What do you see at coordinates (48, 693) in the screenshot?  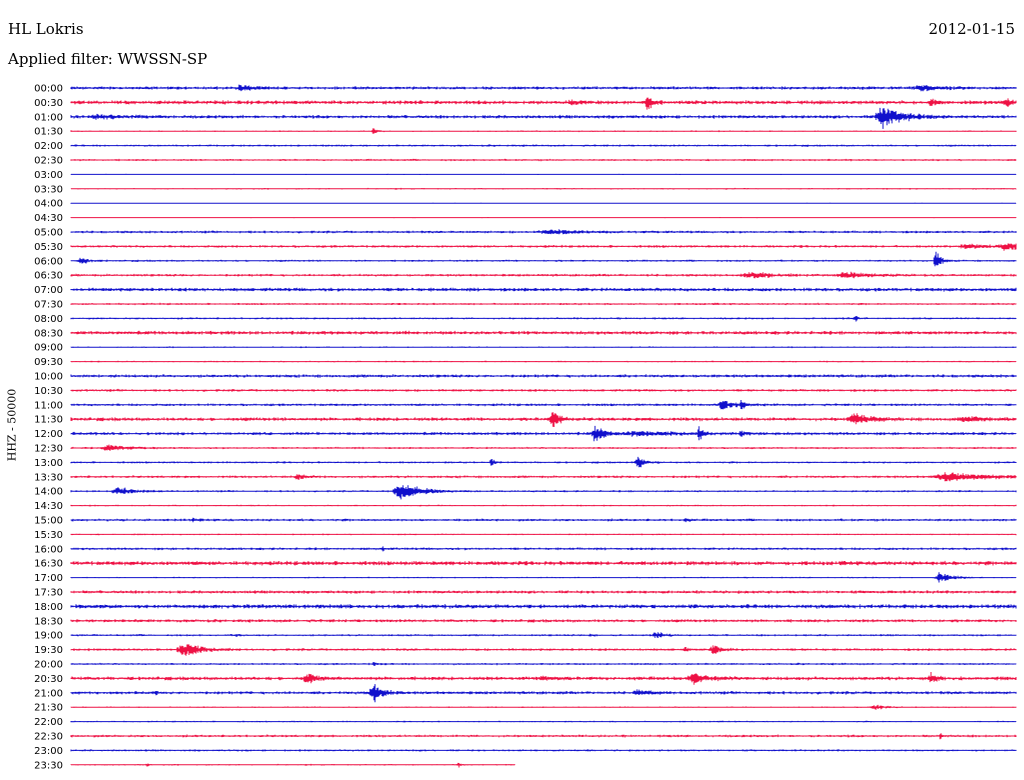 I see `time-tick-label: 21:00` at bounding box center [48, 693].